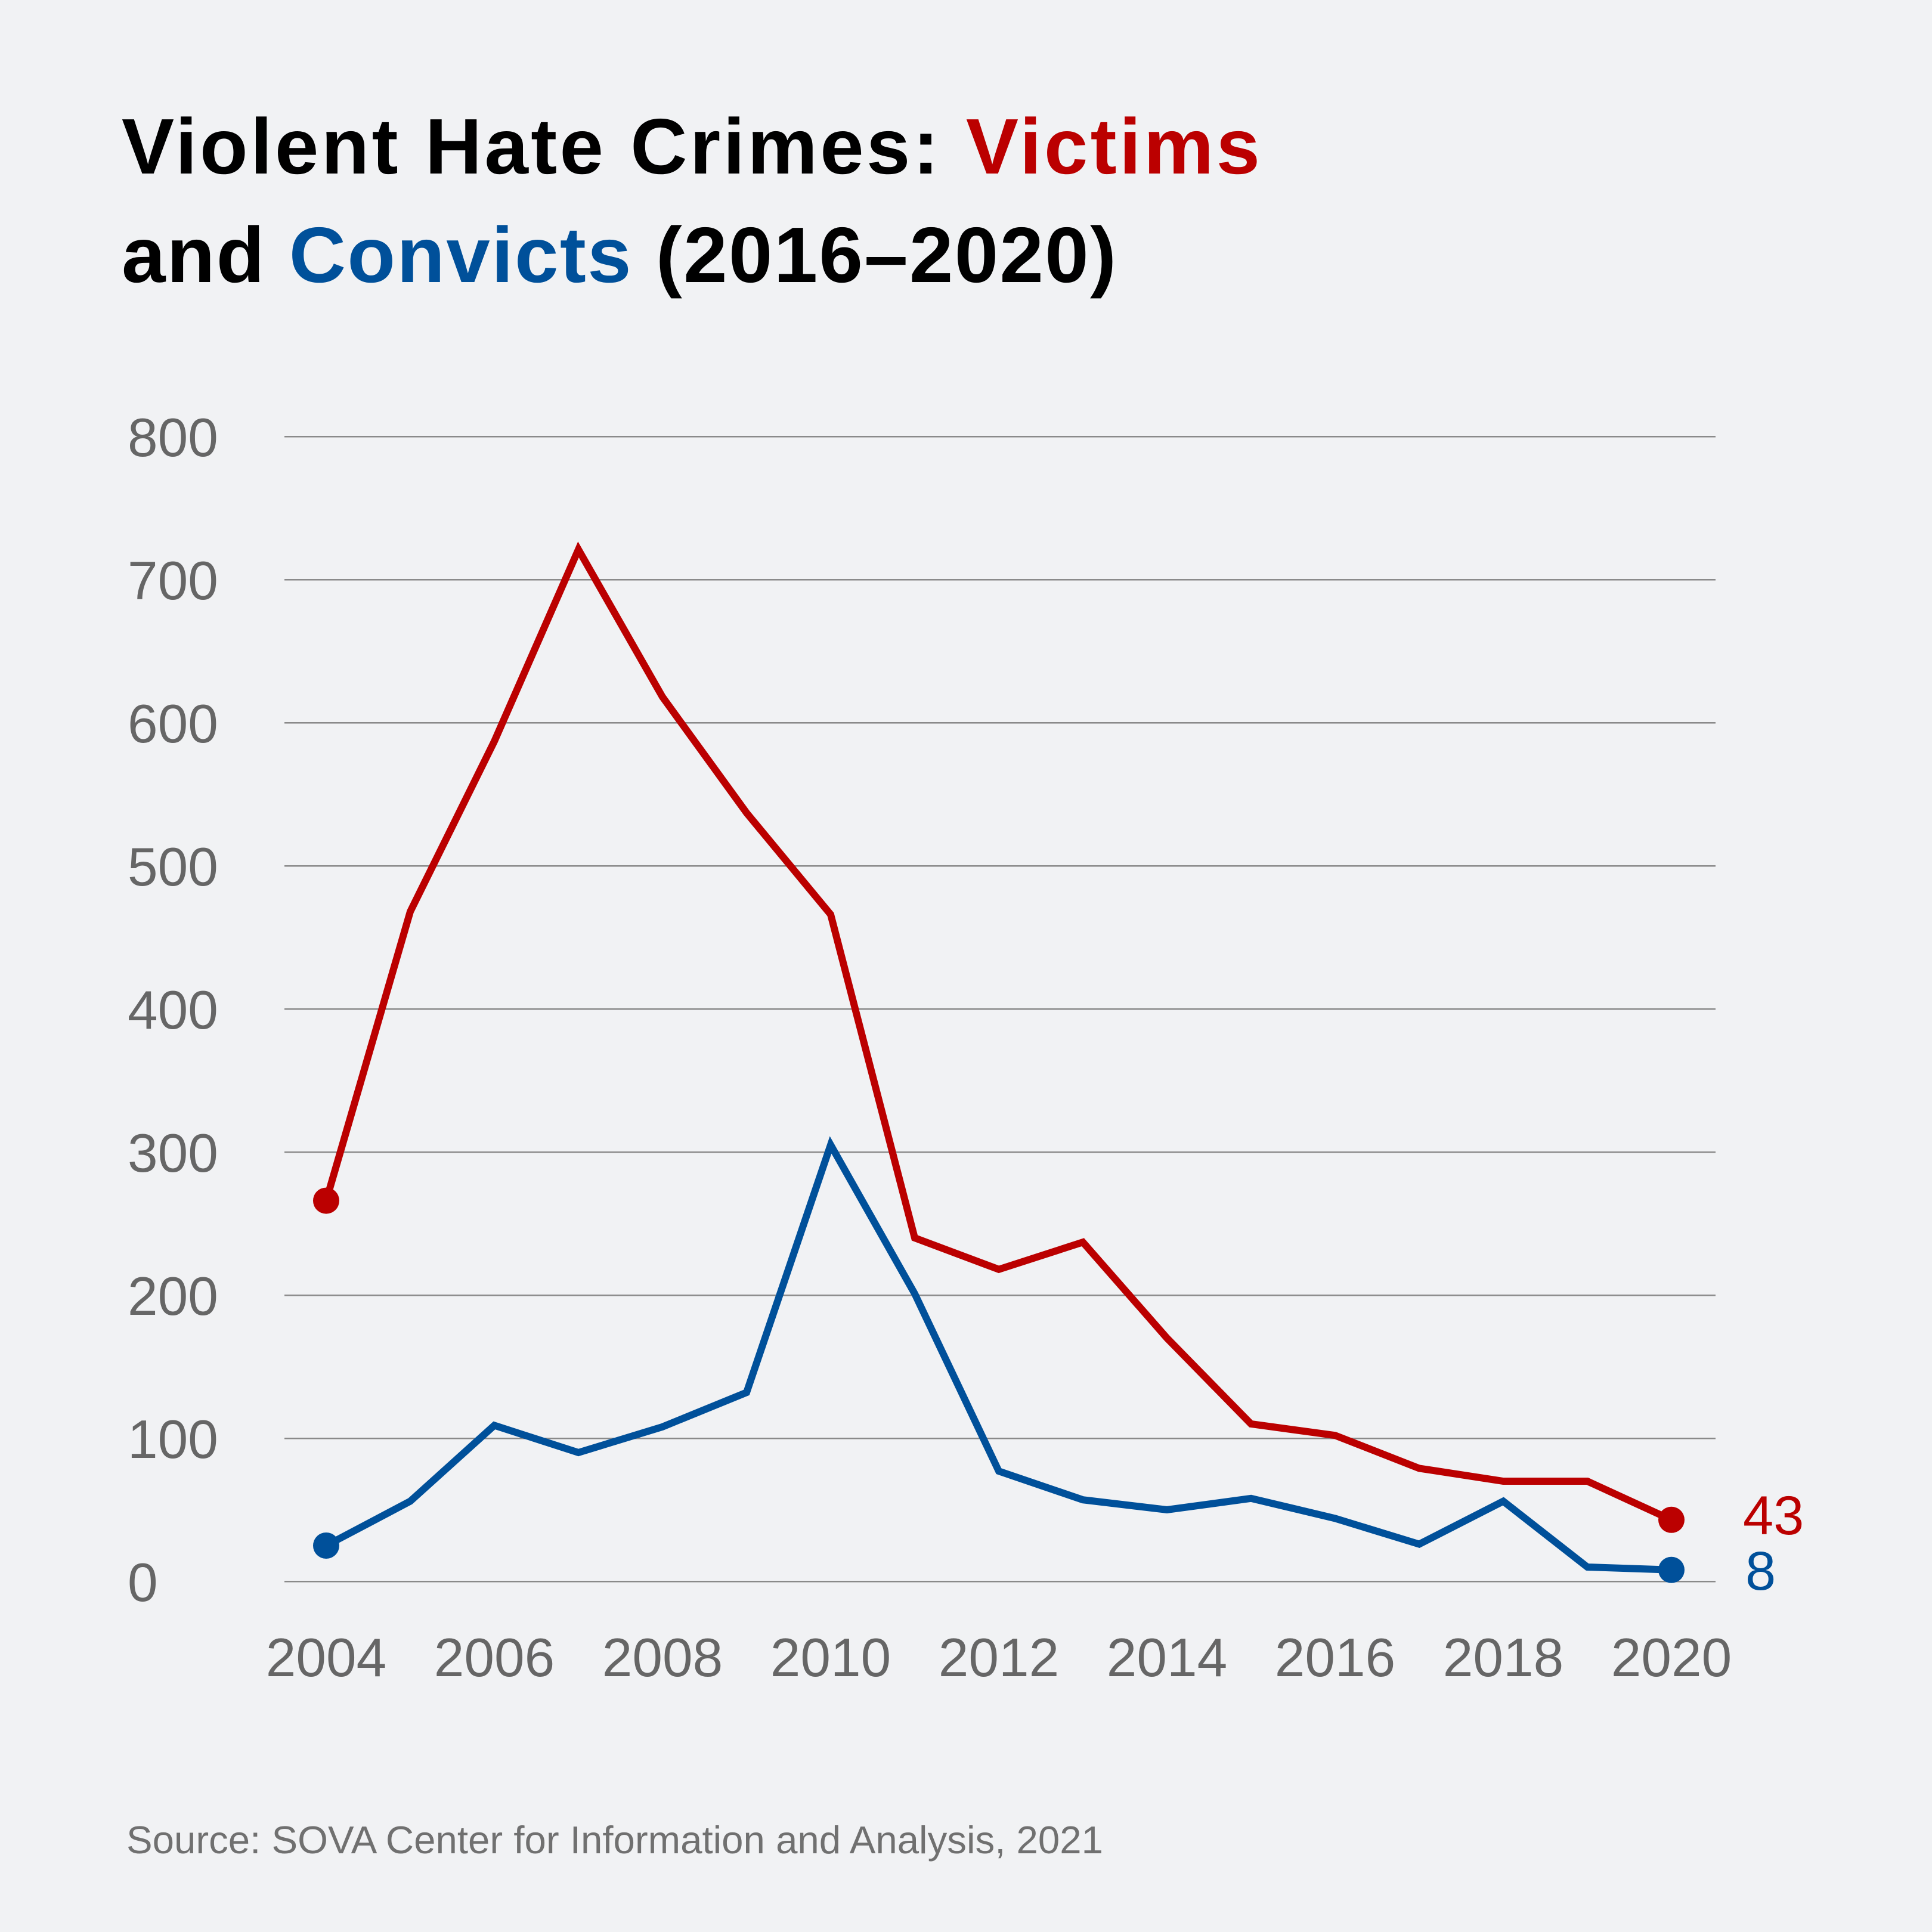  What do you see at coordinates (1113, 147) in the screenshot?
I see `title-victims-highlight: Victims` at bounding box center [1113, 147].